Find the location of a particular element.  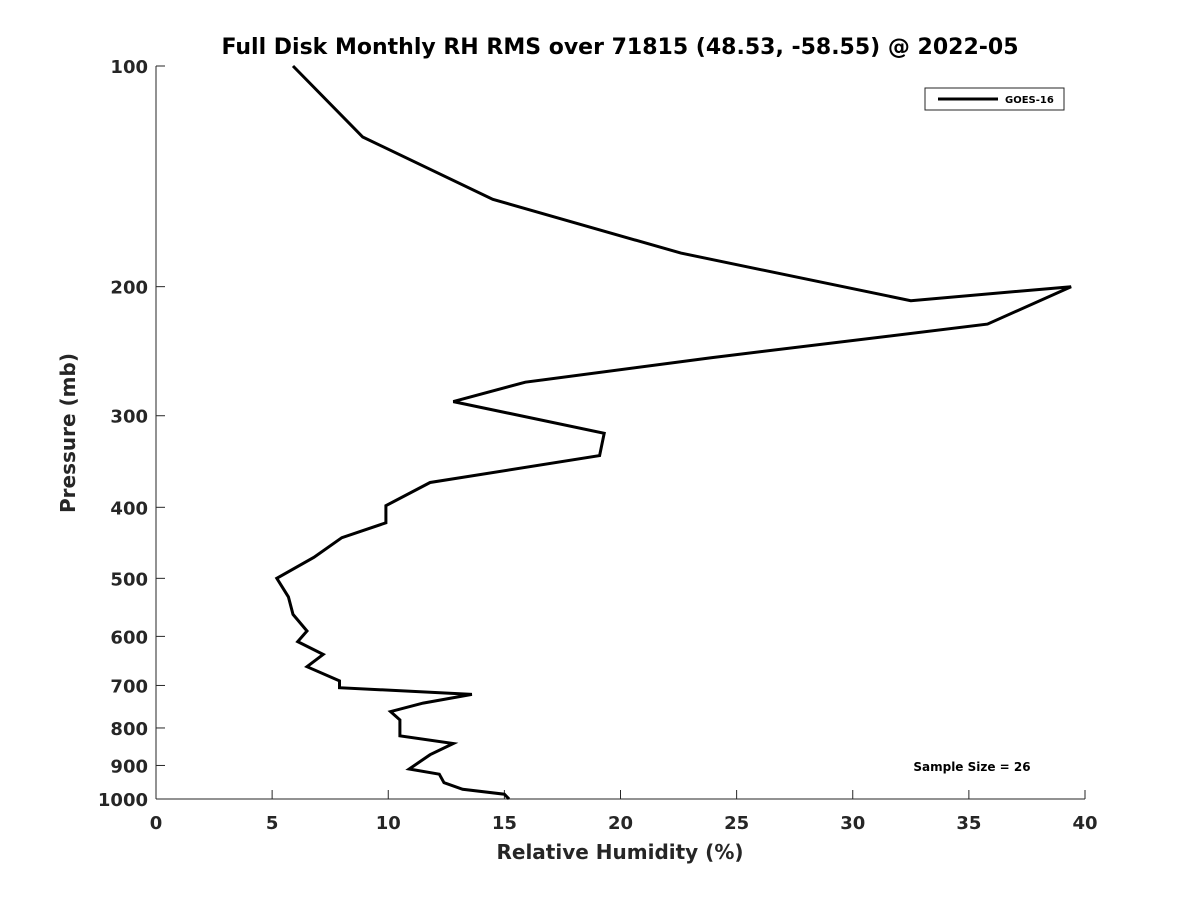

x-tick-label: 20 is located at coordinates (620, 823).